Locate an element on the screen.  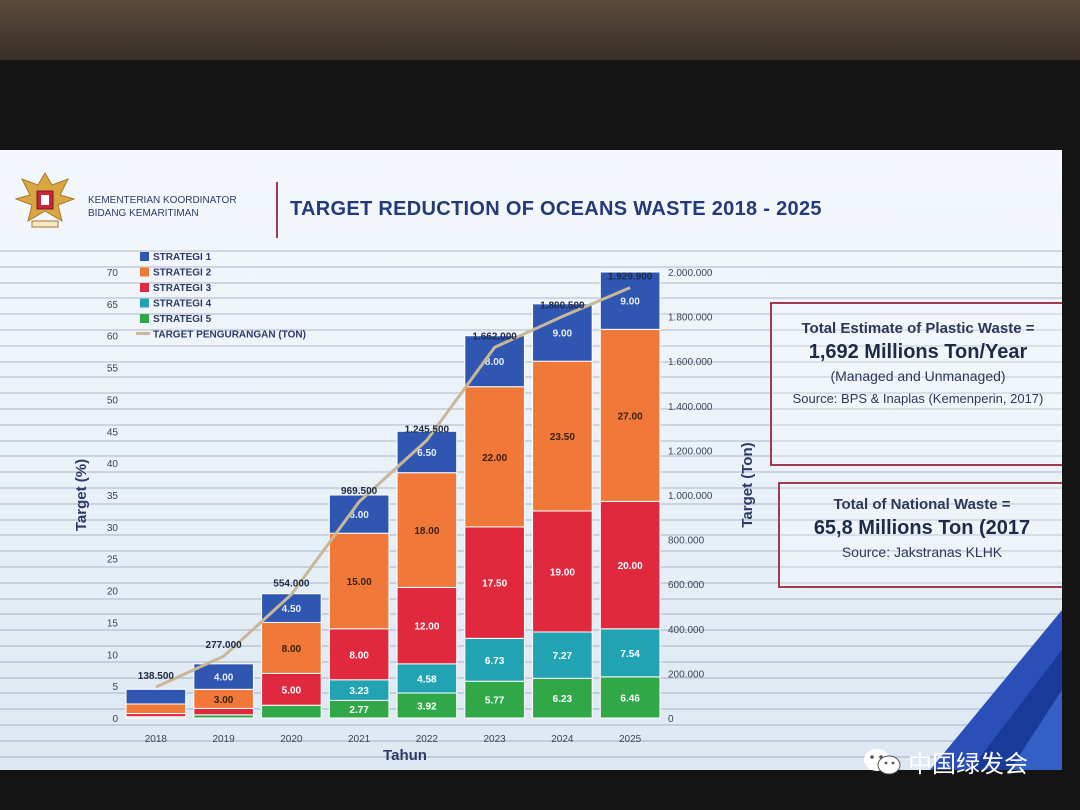
bar-value-label: 6.23 is located at coordinates (563, 699).